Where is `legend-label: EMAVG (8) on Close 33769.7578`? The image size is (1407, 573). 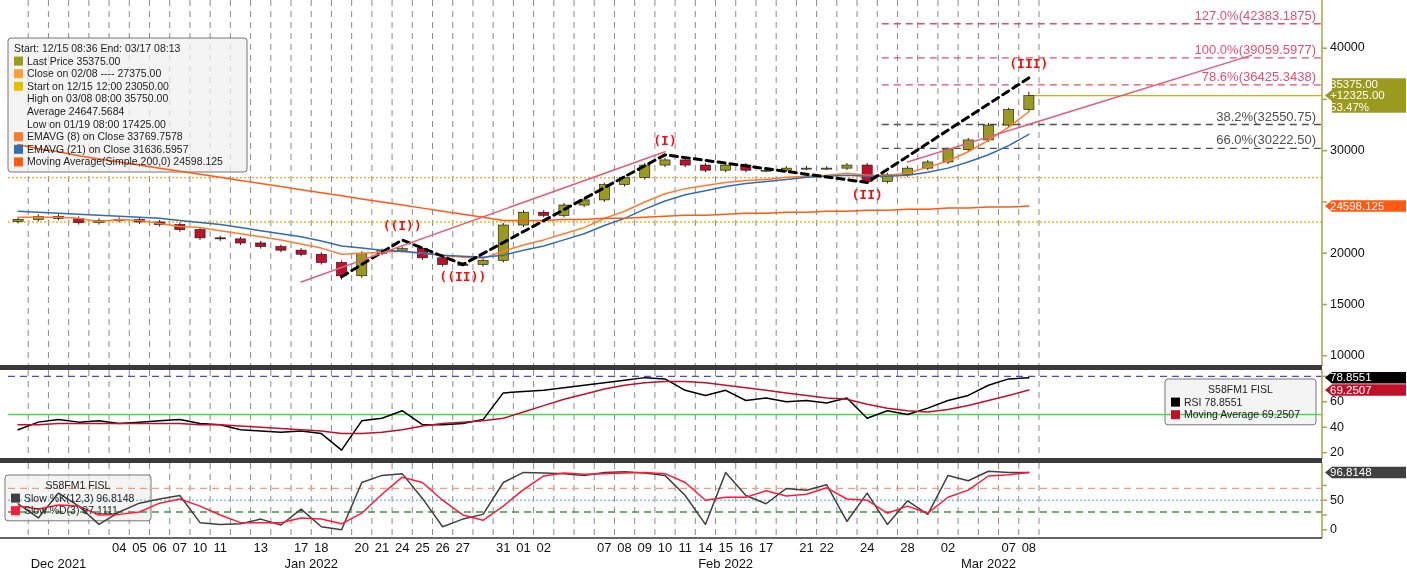 legend-label: EMAVG (8) on Close 33769.7578 is located at coordinates (105, 136).